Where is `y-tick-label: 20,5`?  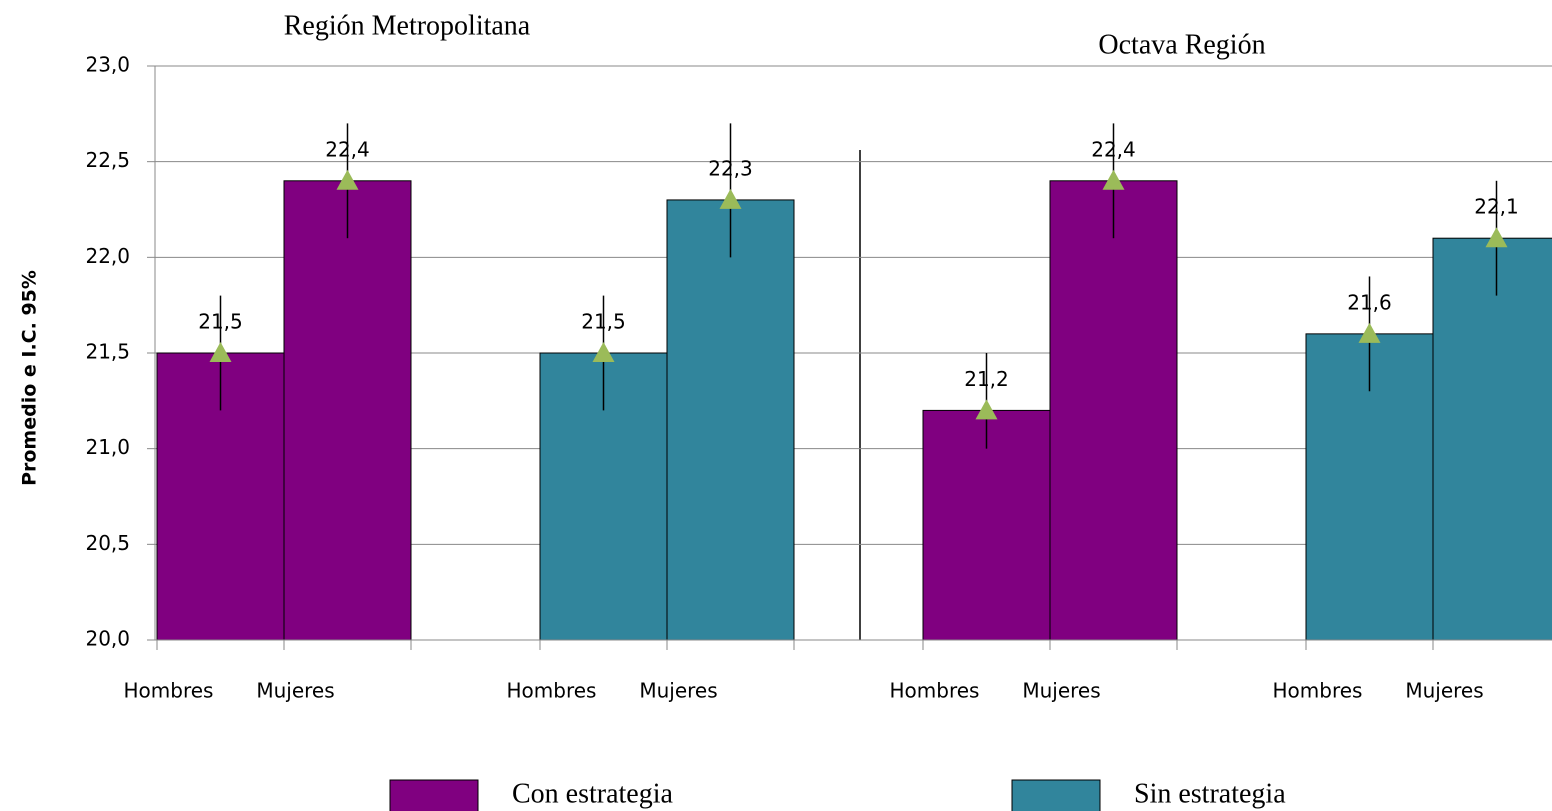 y-tick-label: 20,5 is located at coordinates (107, 543).